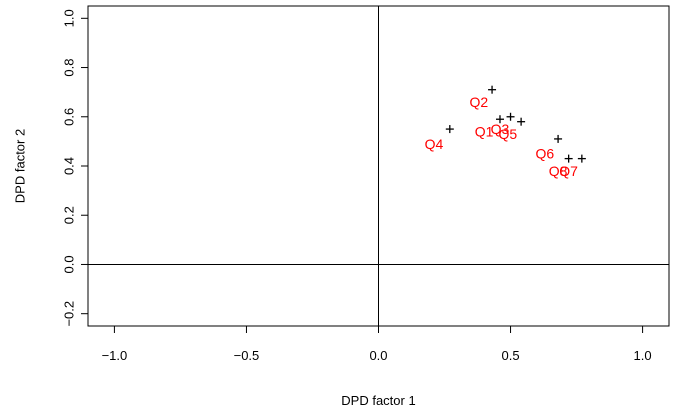 The height and width of the screenshot is (413, 675). Describe the element at coordinates (69, 18) in the screenshot. I see `y-tick-label: 1.0` at that location.